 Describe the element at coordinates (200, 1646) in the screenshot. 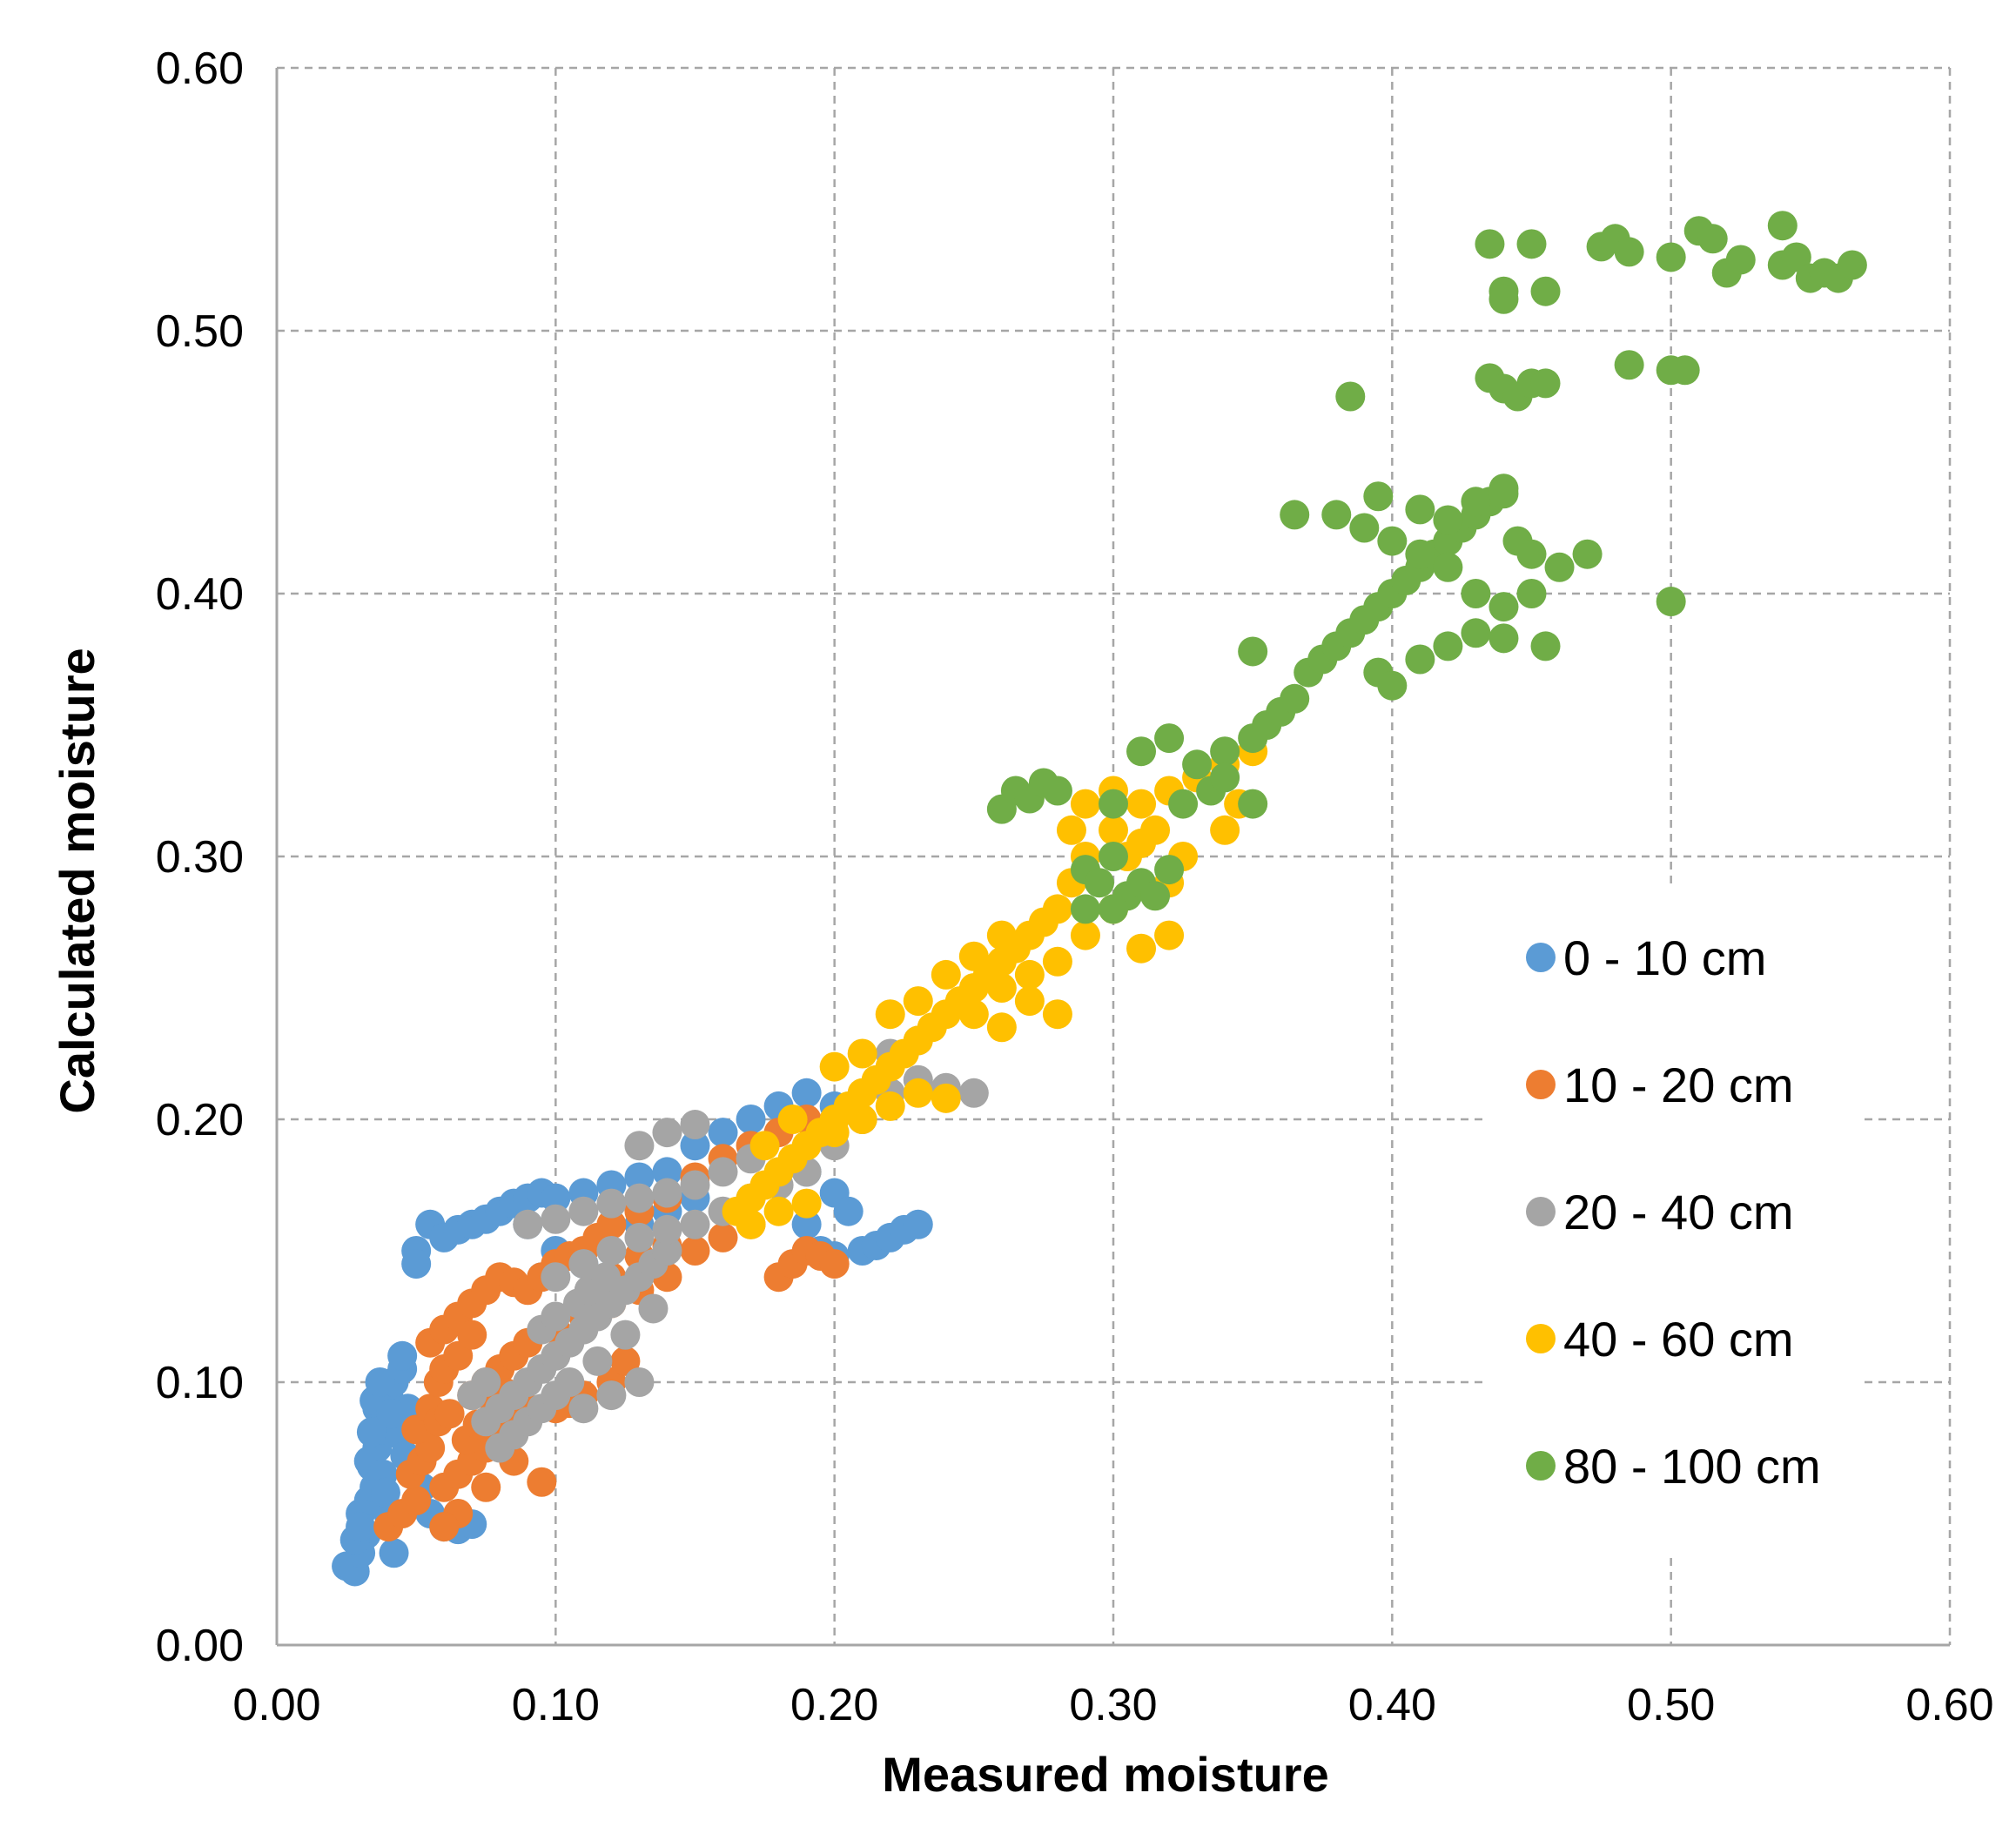

I see `y-tick-label: 0.00` at that location.